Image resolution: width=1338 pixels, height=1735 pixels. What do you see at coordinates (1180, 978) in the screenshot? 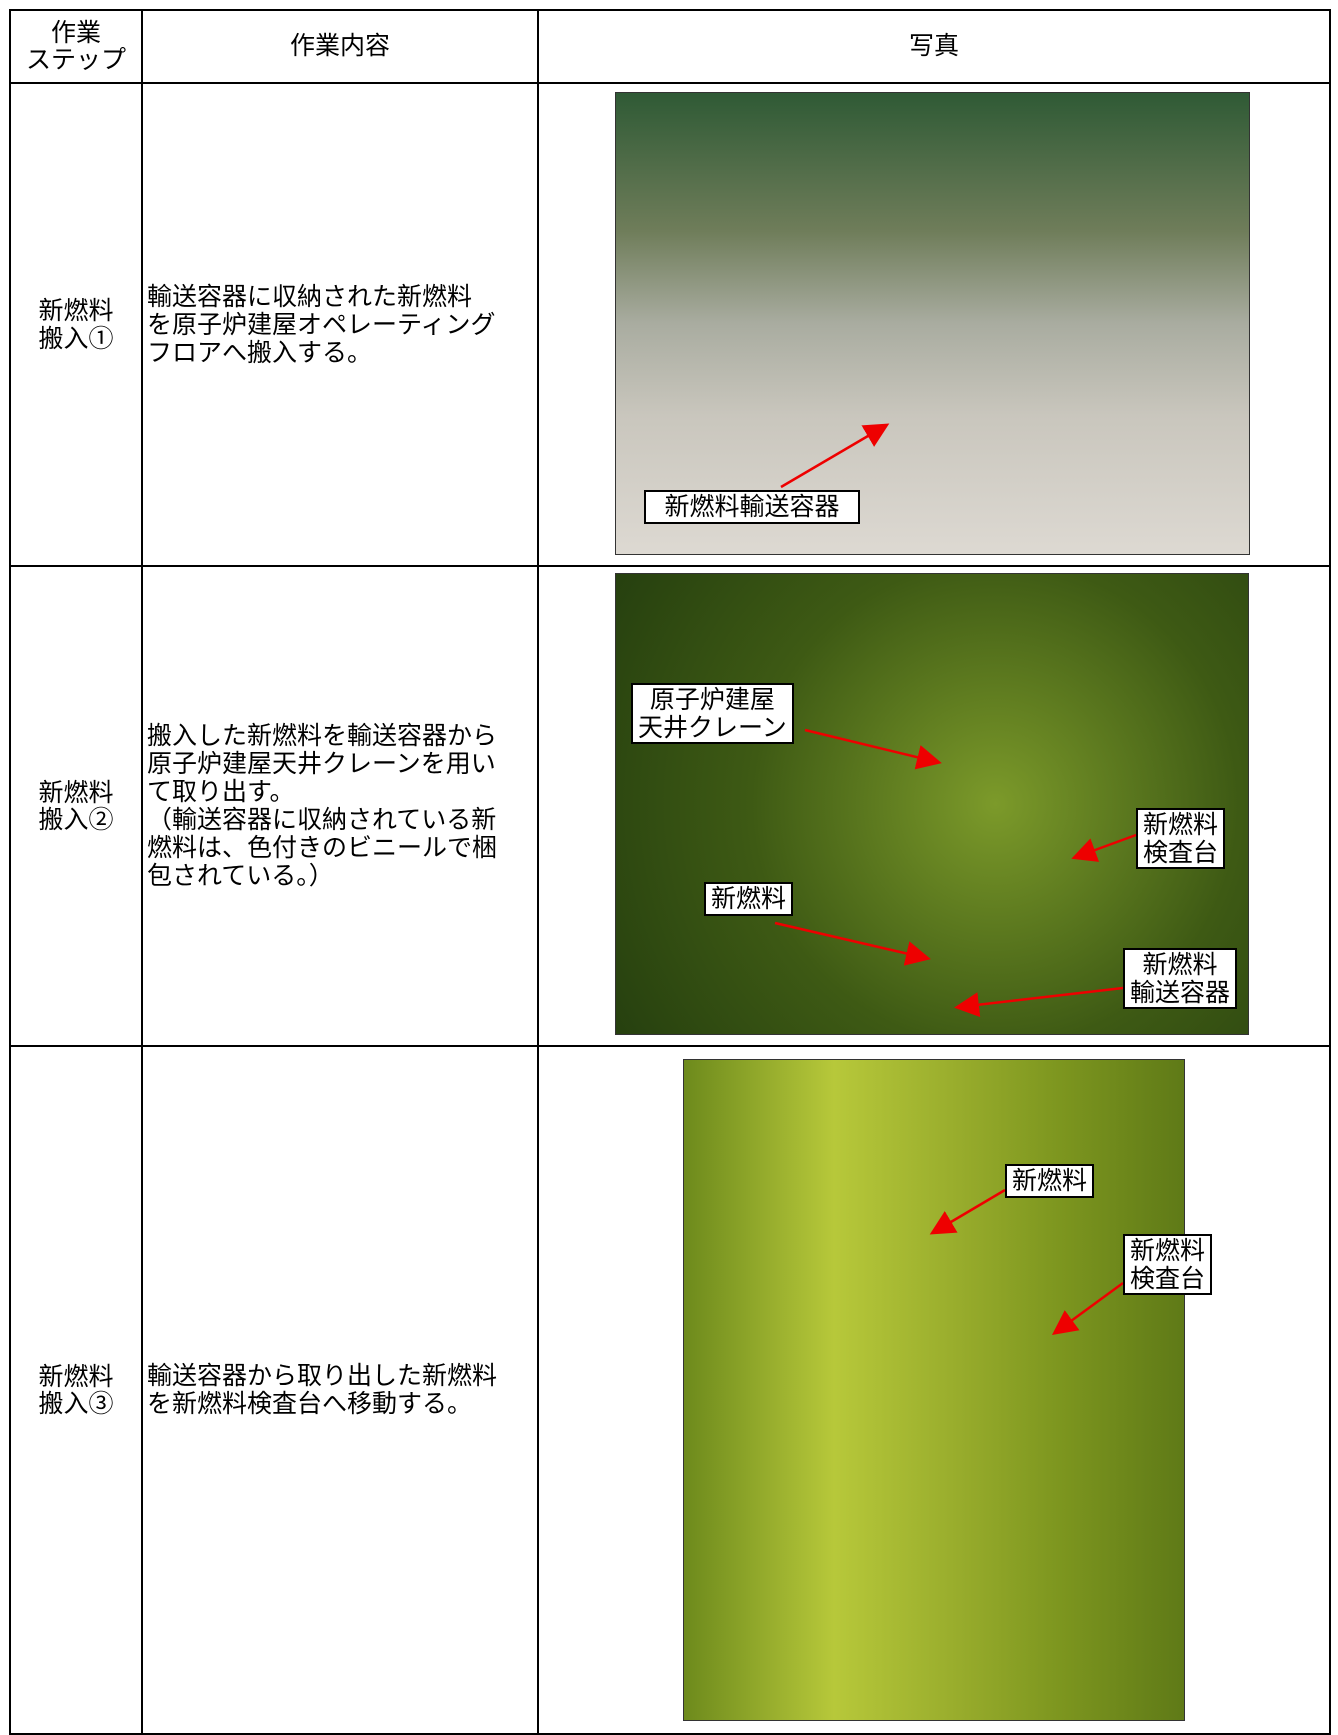
I see `photo-label: 新燃料 輸送容器` at bounding box center [1180, 978].